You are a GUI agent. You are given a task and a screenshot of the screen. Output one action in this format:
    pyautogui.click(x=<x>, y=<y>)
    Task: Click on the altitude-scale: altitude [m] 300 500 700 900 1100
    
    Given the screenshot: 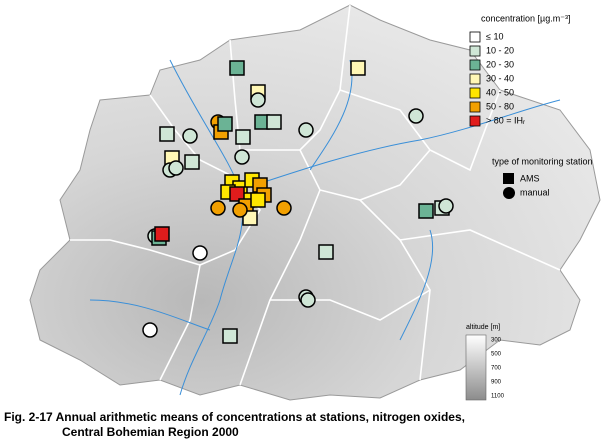 What is the action you would take?
    pyautogui.click(x=485, y=362)
    